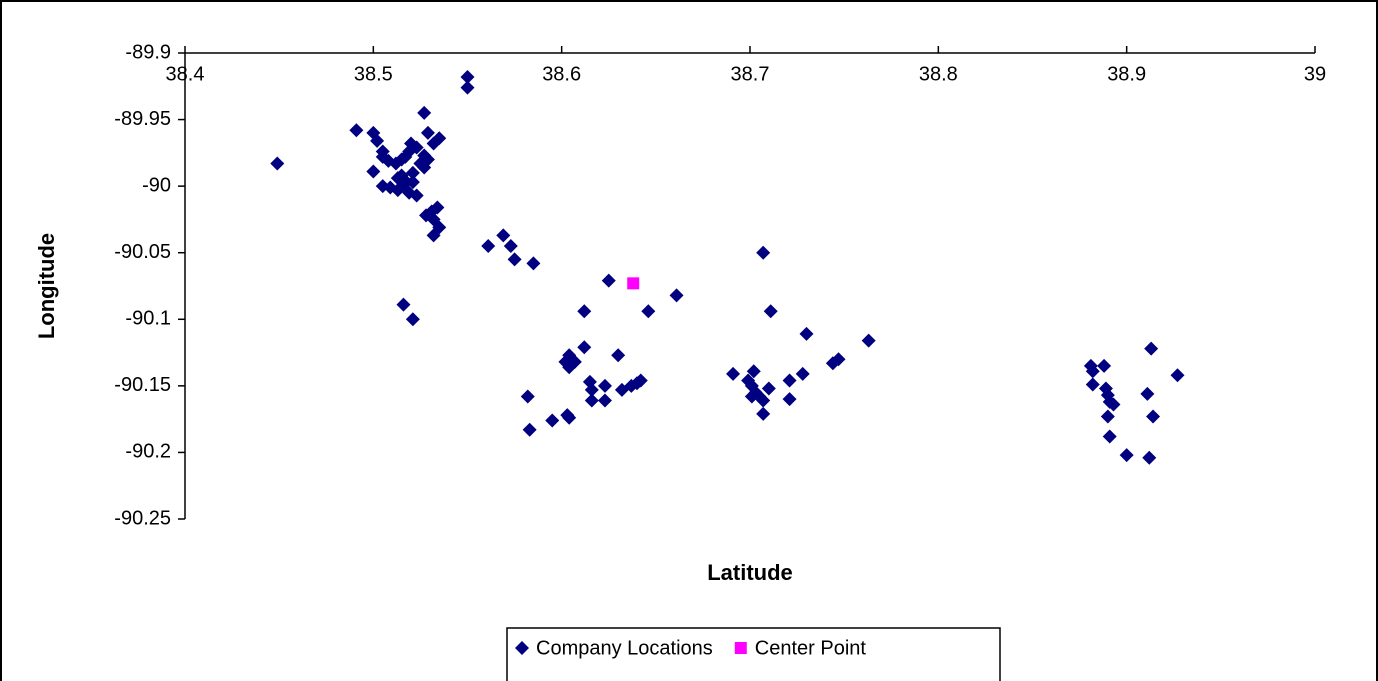  Describe the element at coordinates (185, 74) in the screenshot. I see `x-tick-label: 38.4` at that location.